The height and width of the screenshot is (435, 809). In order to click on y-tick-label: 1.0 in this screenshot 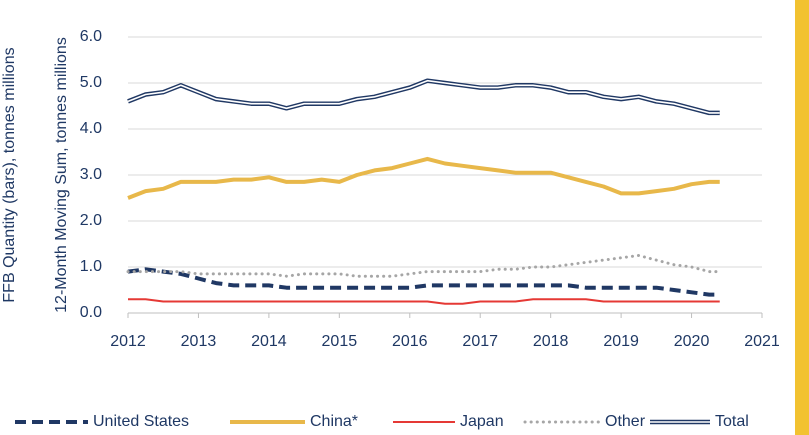, I will do `click(91, 266)`.